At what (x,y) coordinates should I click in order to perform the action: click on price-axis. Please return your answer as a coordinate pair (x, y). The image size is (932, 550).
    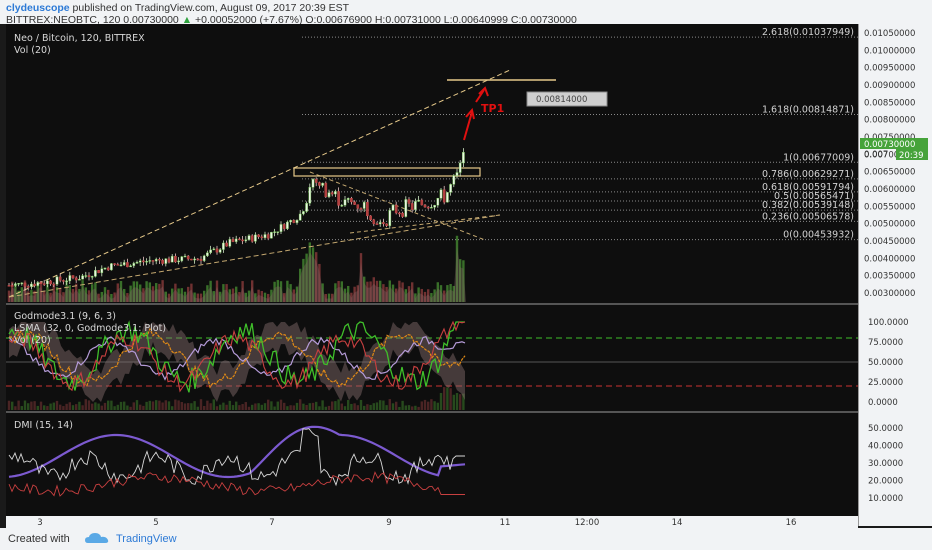
    Looking at the image, I should click on (895, 275).